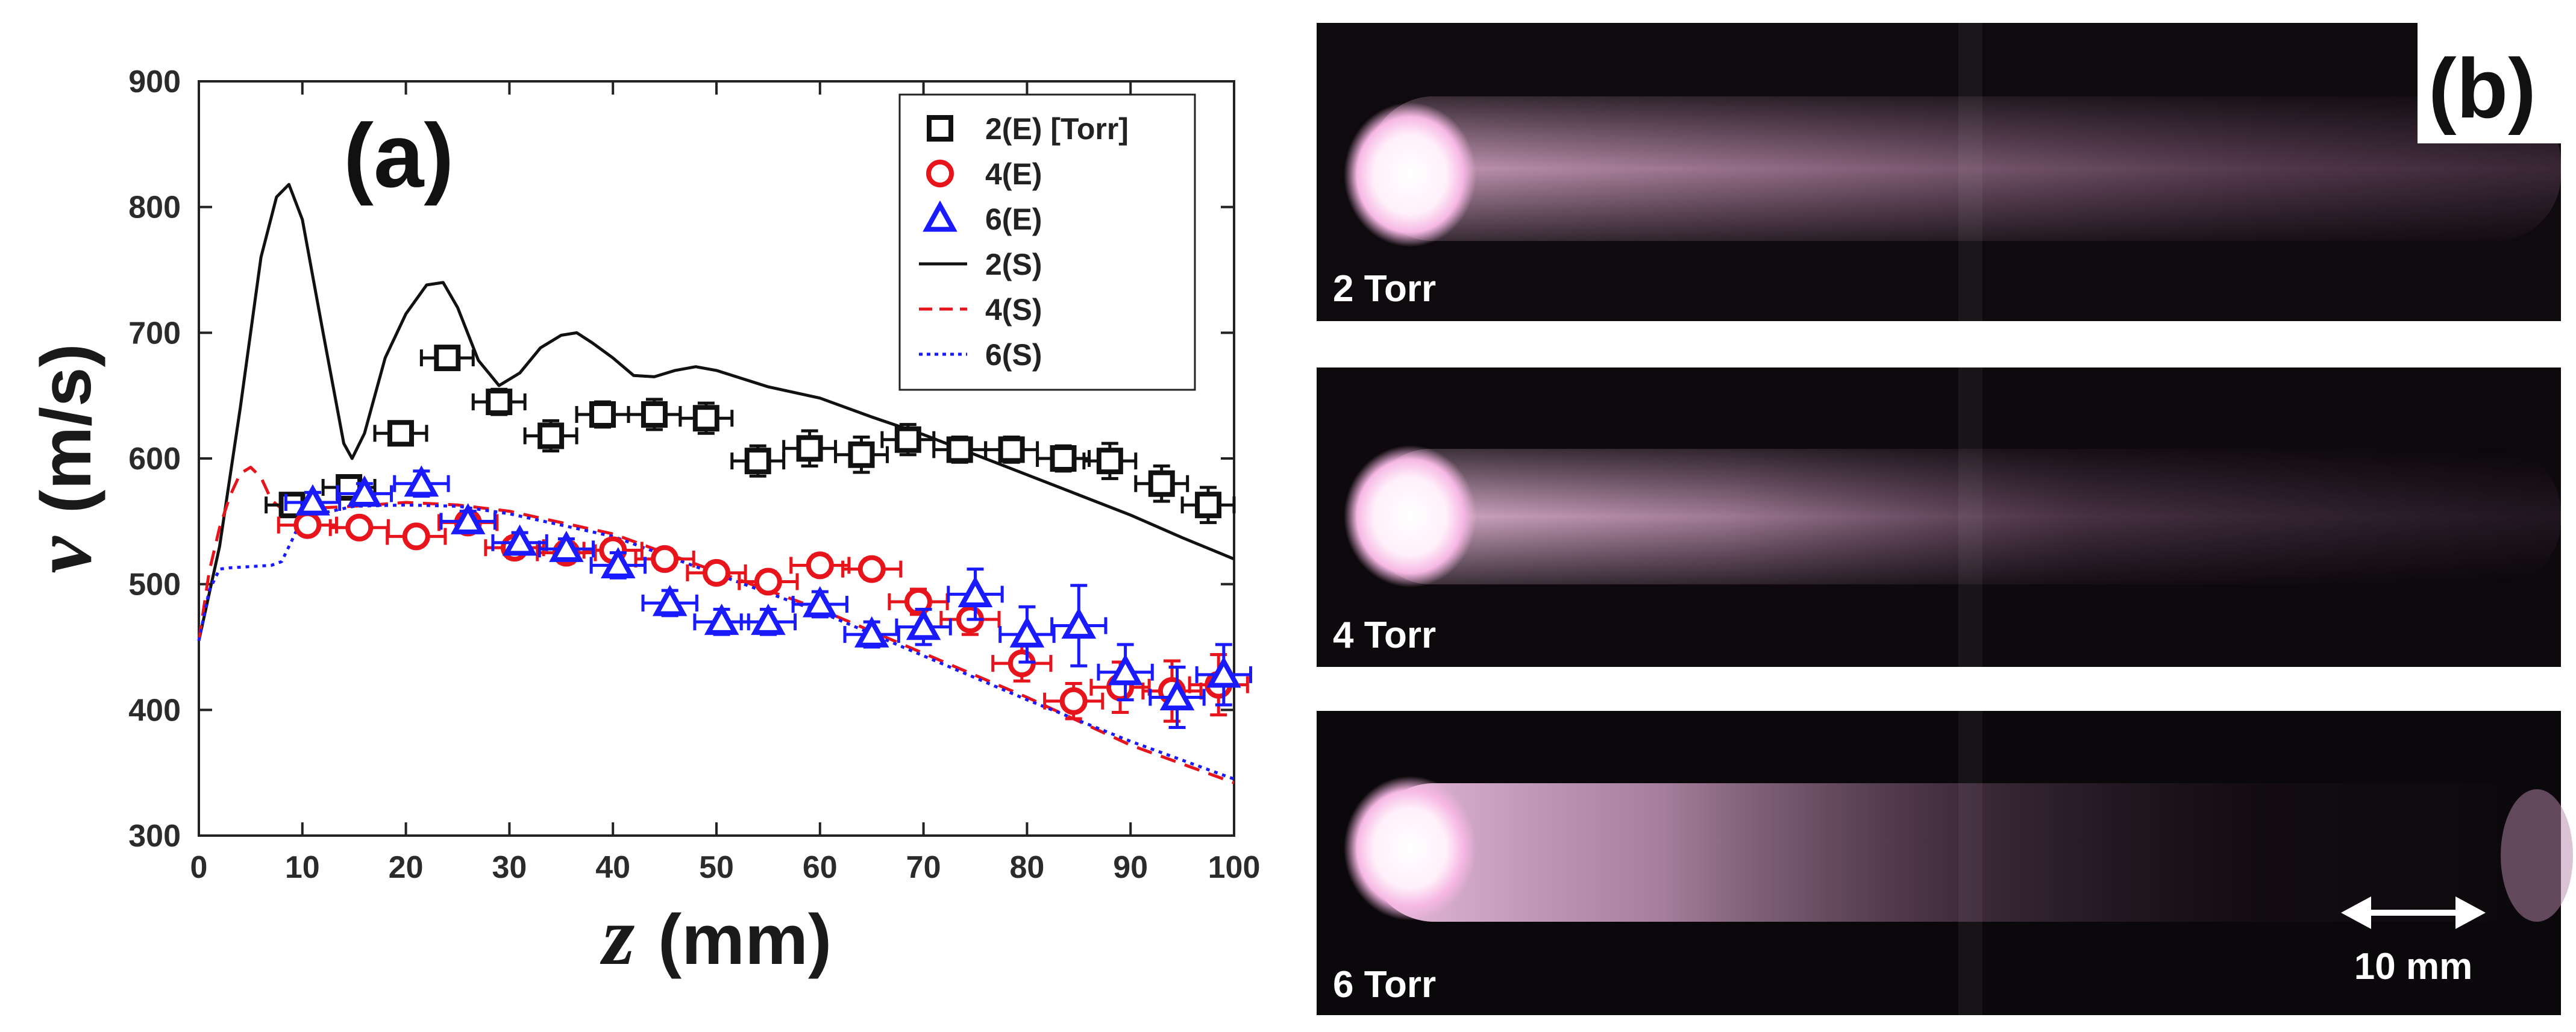 This screenshot has height=1032, width=2576. Describe the element at coordinates (406, 867) in the screenshot. I see `x-tick-label: 20` at that location.